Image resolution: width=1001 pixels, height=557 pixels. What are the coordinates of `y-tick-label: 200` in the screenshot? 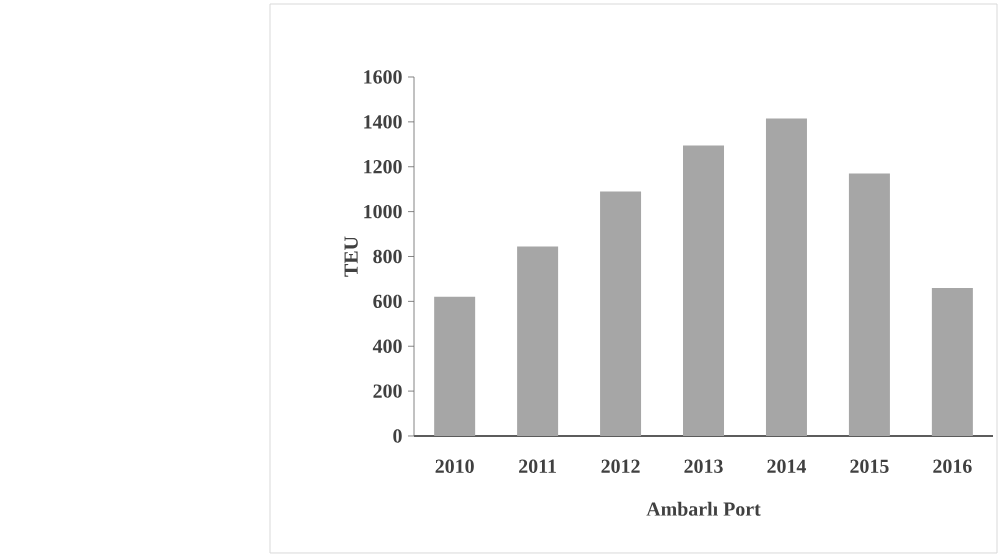 It's located at (387, 391).